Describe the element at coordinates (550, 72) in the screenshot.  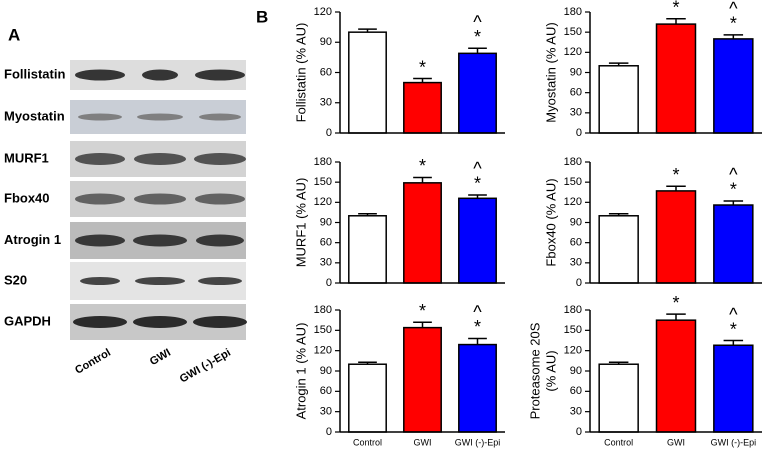
I see `y-axis-label: Myostatin (% AU)` at that location.